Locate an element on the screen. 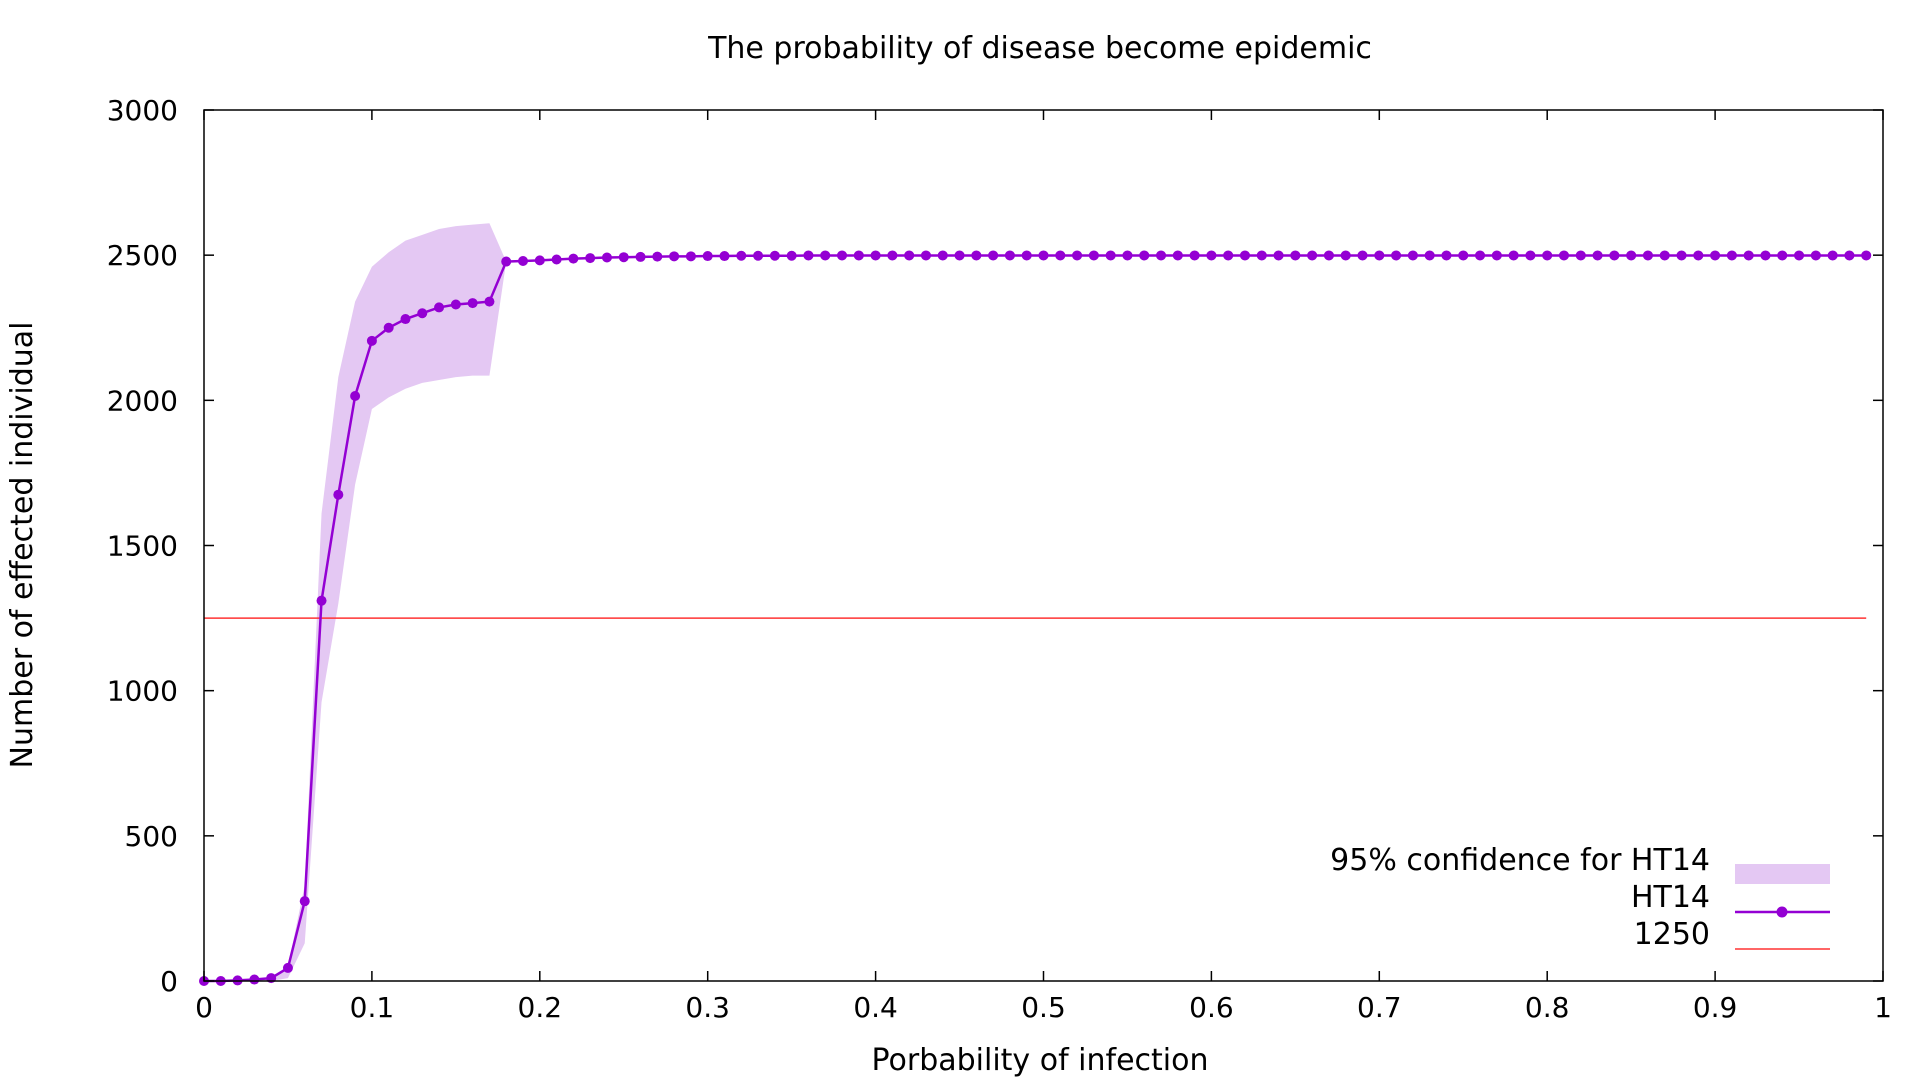 The height and width of the screenshot is (1080, 1920). x-tick-label: 0.1 is located at coordinates (372, 1007).